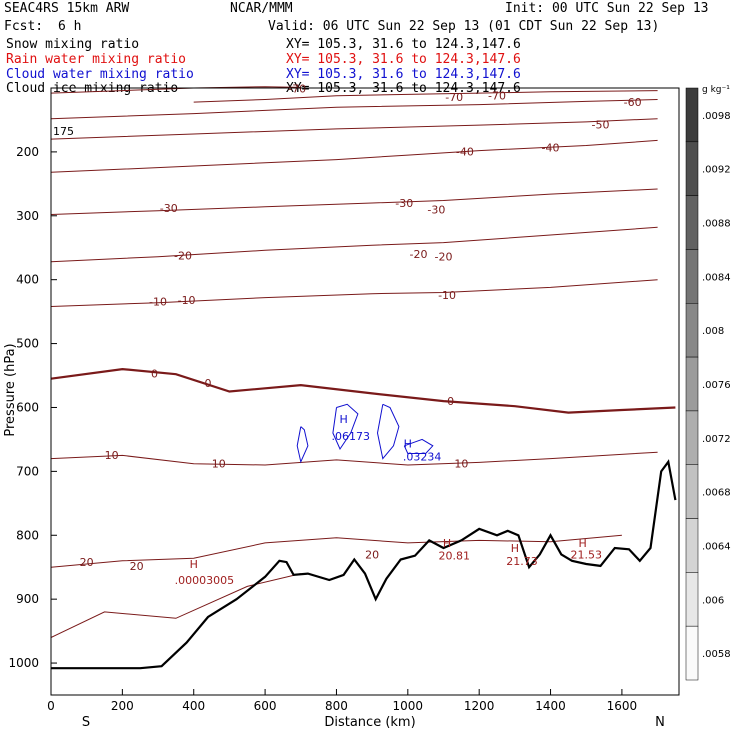 The height and width of the screenshot is (740, 740). Describe the element at coordinates (350, 436) in the screenshot. I see `extremum-label: .06173` at that location.